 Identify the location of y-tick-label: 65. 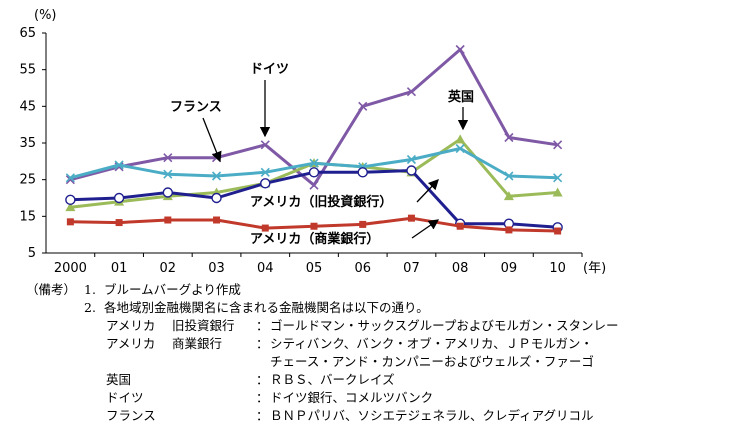
(27, 33).